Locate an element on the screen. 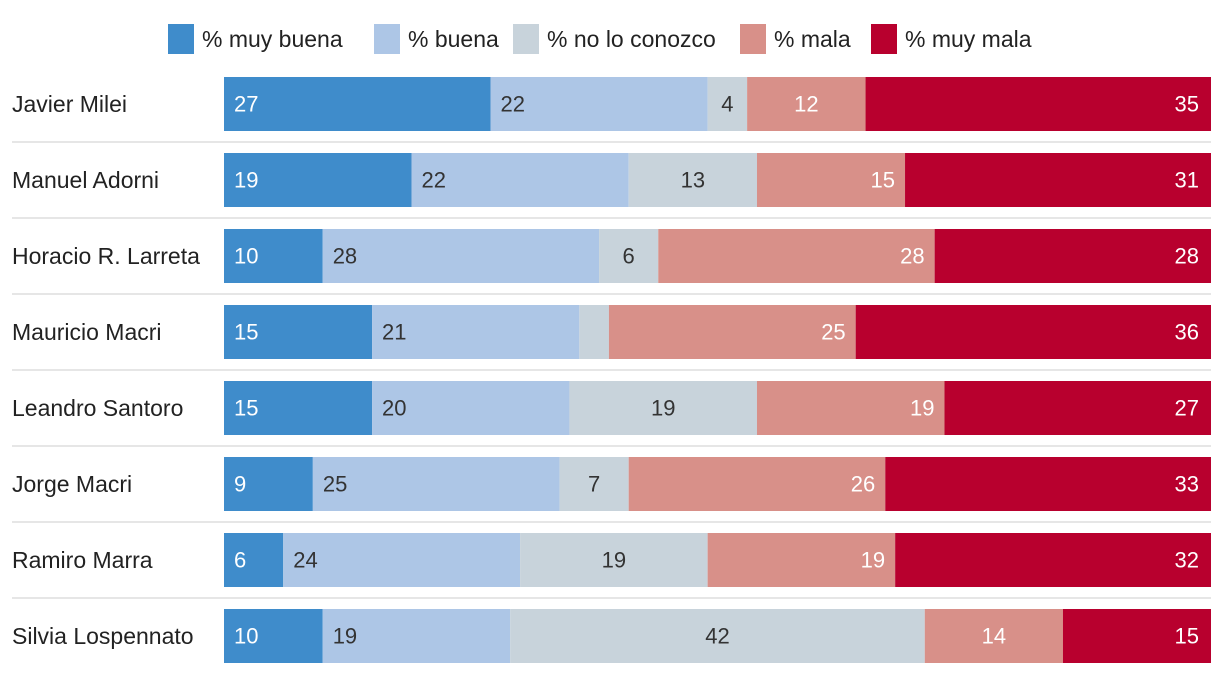  data-label: 31 is located at coordinates (1187, 180).